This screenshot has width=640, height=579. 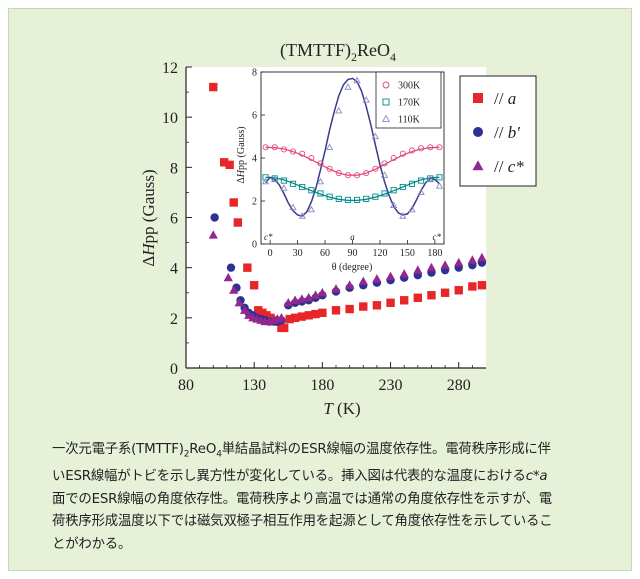 I want to click on main-x-tick-label: 180, so click(x=322, y=385).